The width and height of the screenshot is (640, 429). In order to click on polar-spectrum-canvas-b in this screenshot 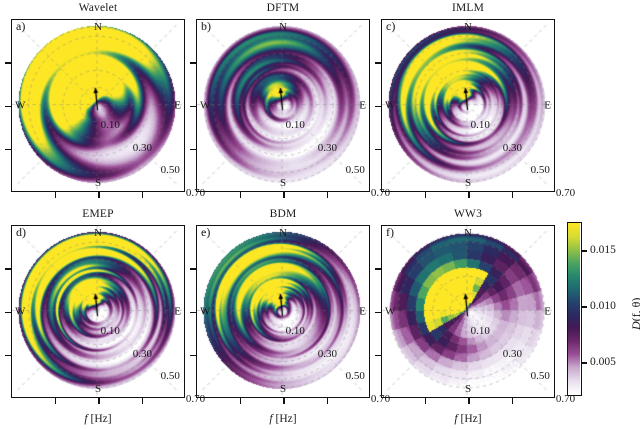, I will do `click(282, 104)`.